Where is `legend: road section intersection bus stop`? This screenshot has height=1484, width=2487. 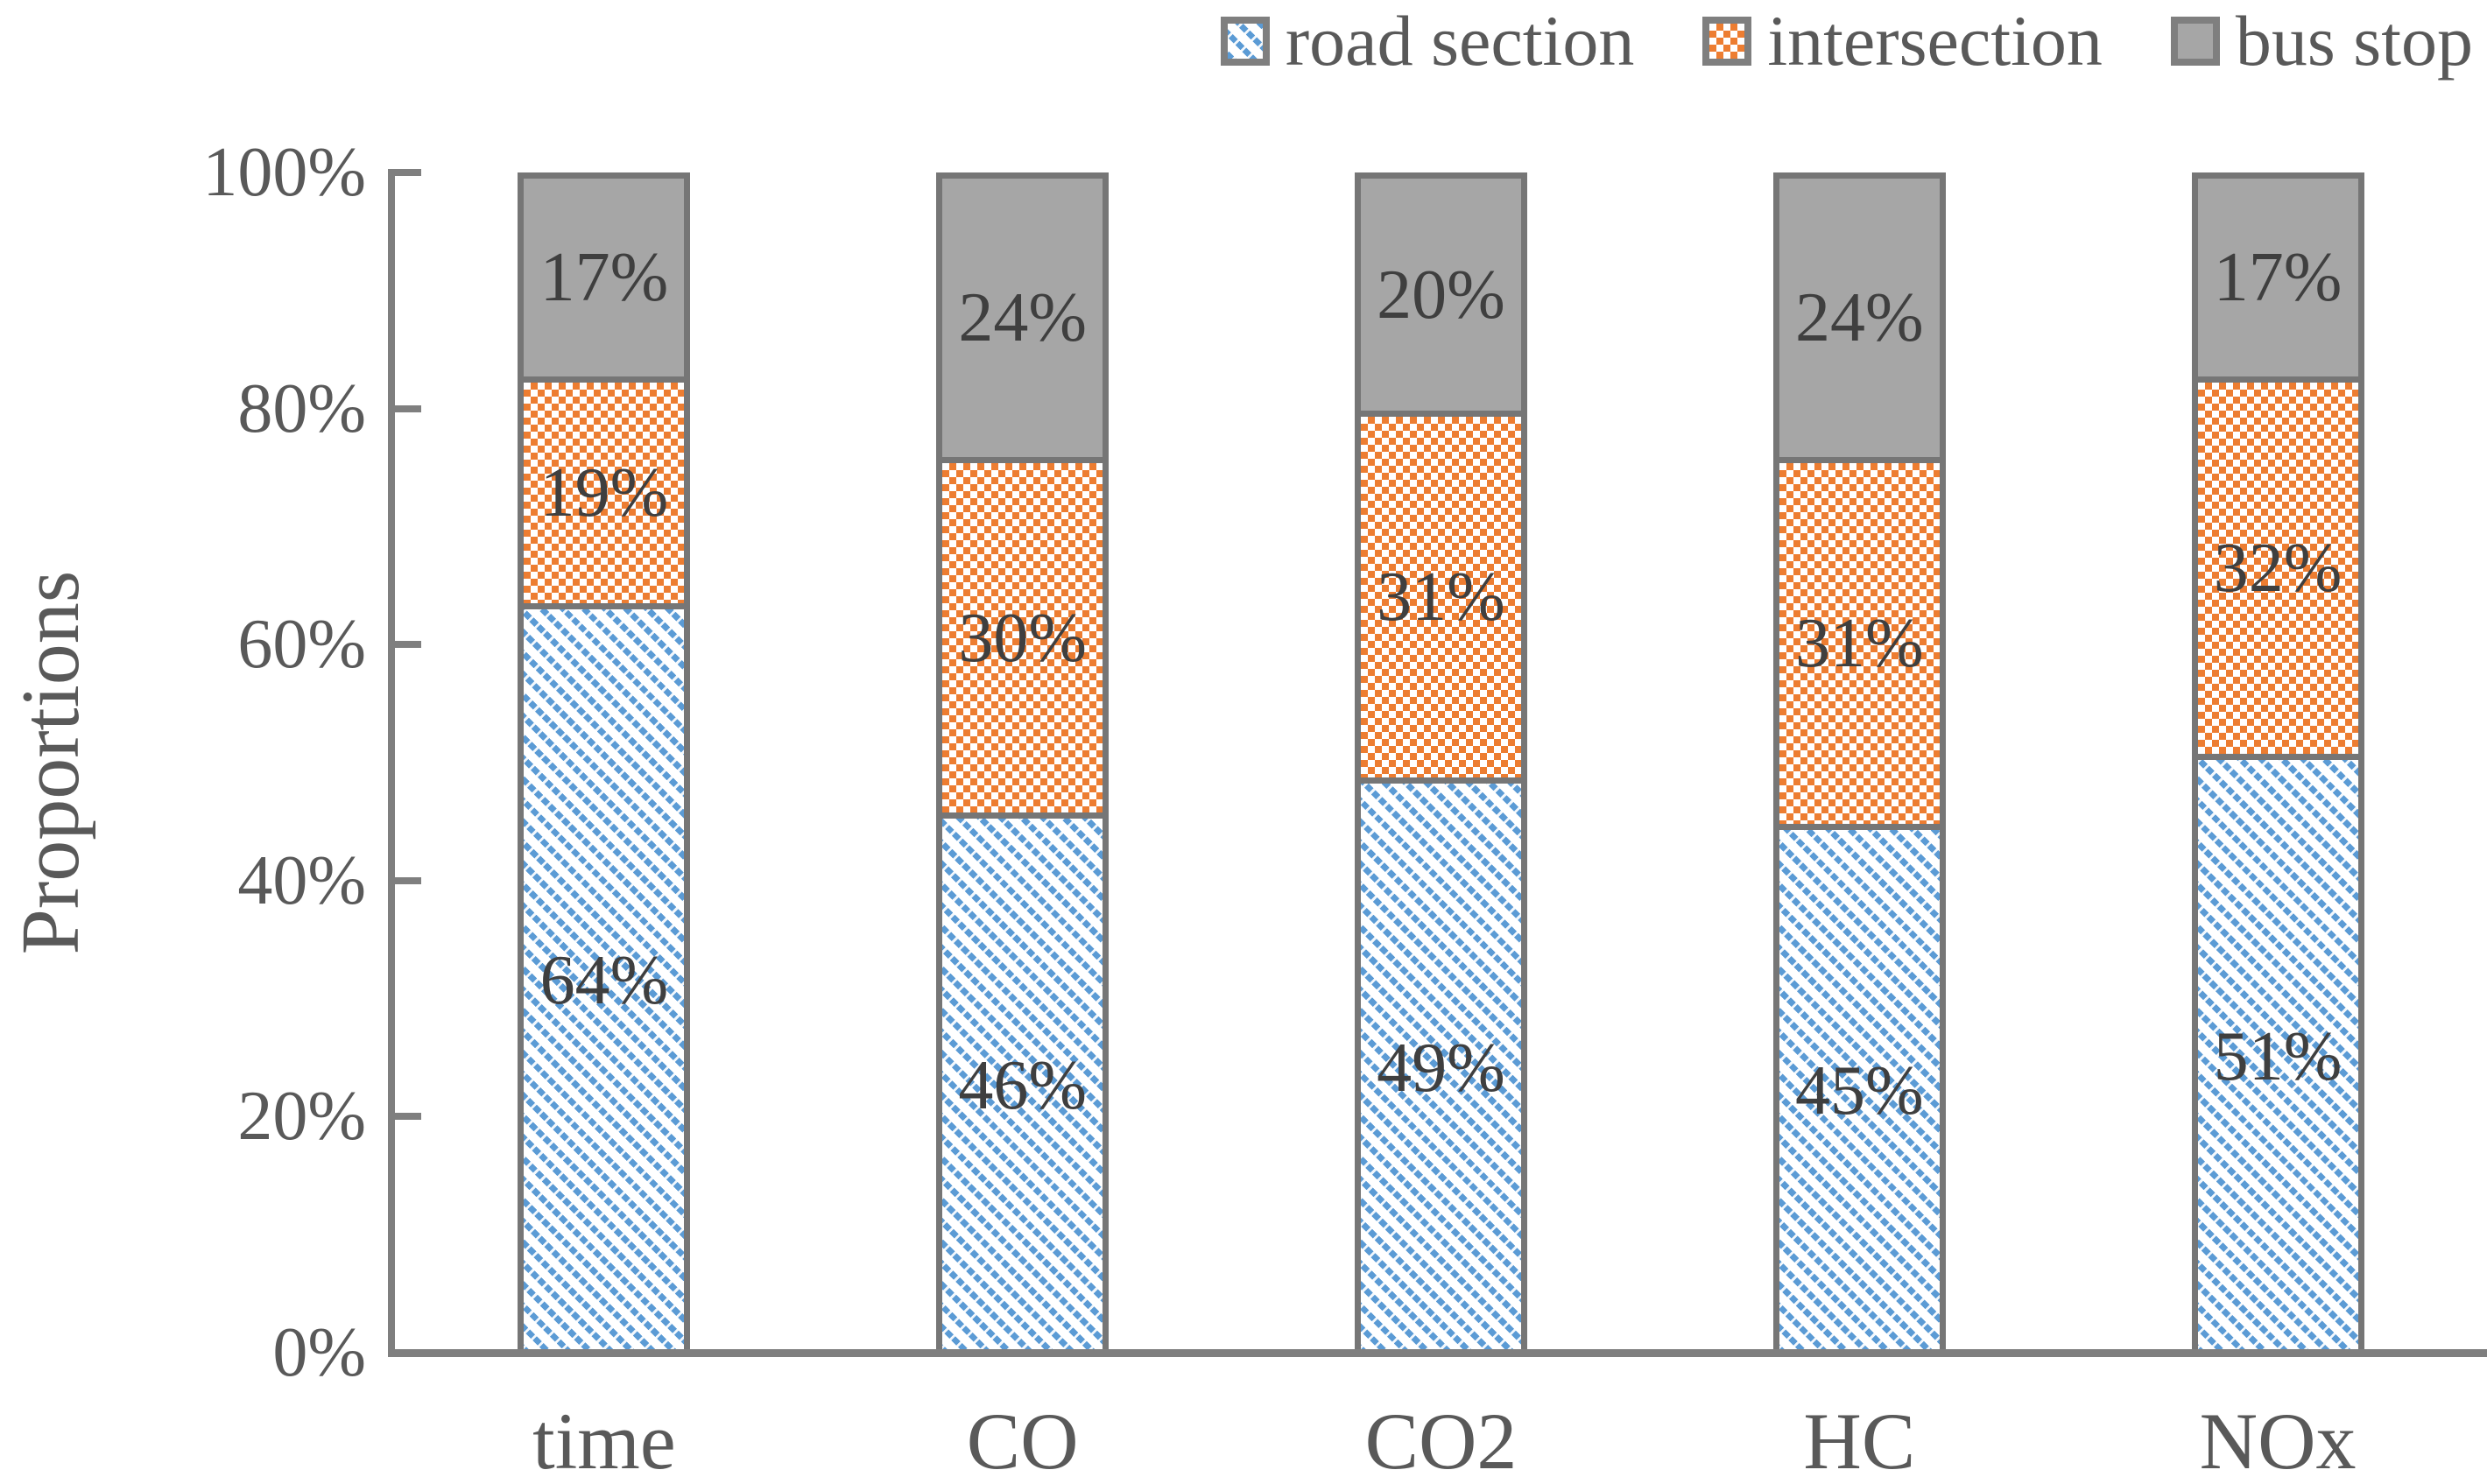
legend: road section intersection bus stop is located at coordinates (1846, 41).